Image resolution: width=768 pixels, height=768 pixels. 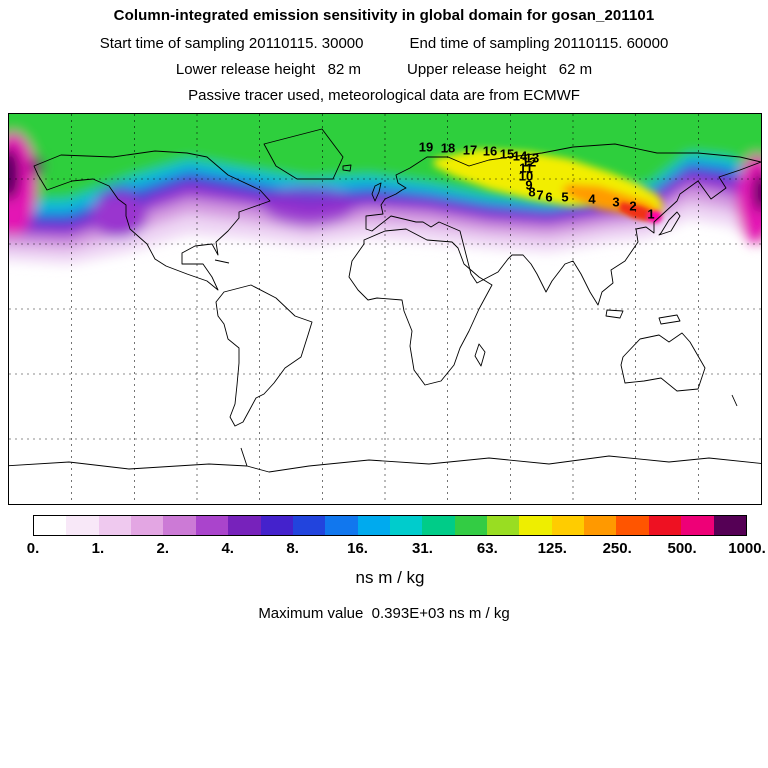 I want to click on trajectory-day-label: 13, so click(x=532, y=158).